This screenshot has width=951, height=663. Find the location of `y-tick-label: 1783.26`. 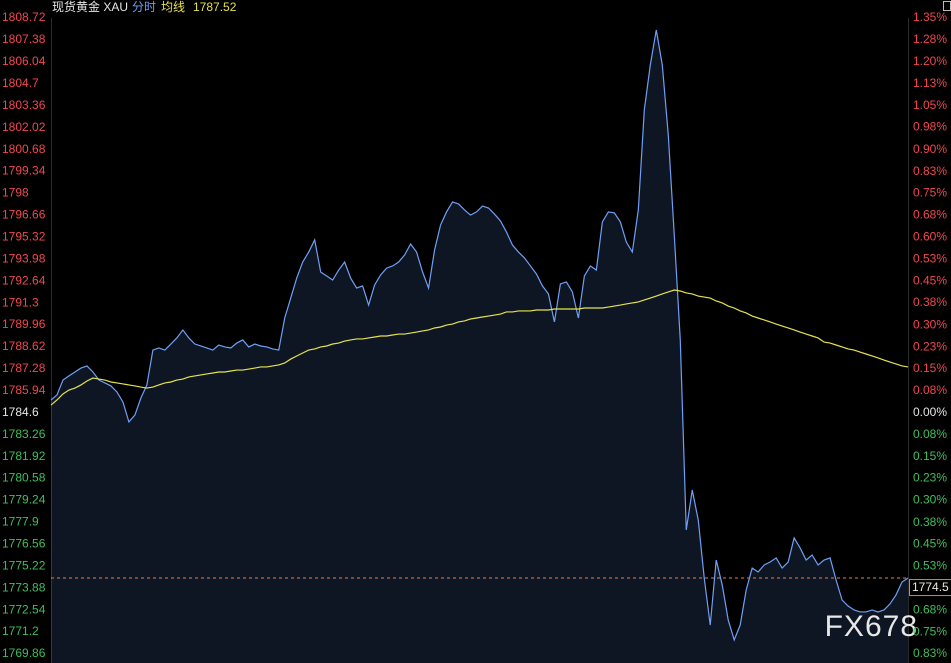

y-tick-label: 1783.26 is located at coordinates (24, 434).